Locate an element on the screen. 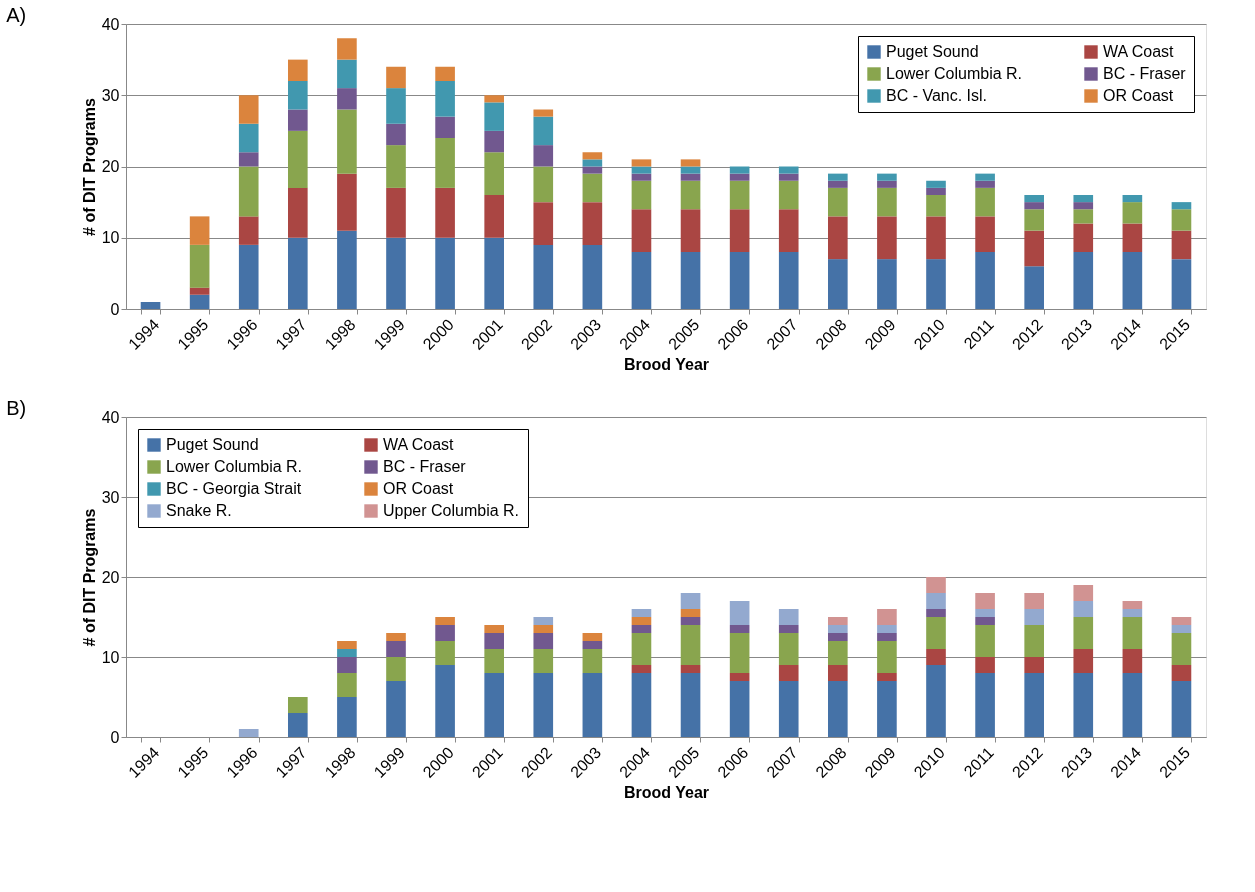 This screenshot has width=1255, height=892. y-tick-label: 20 is located at coordinates (110, 577).